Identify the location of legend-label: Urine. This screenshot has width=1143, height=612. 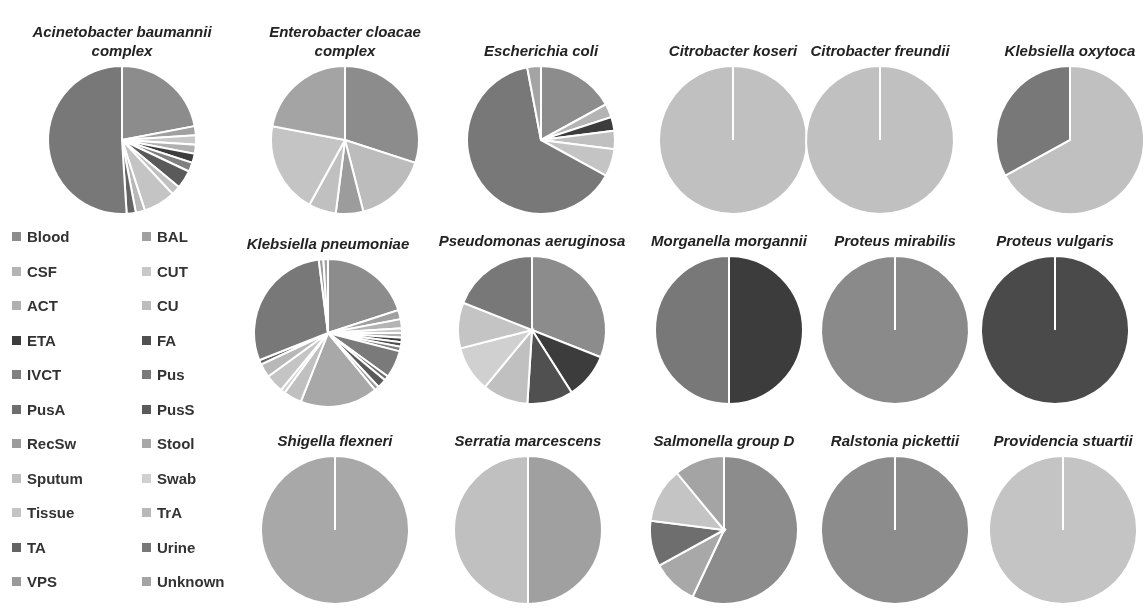
(176, 547).